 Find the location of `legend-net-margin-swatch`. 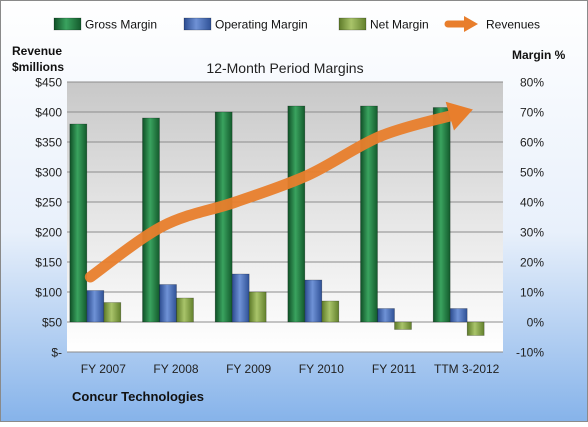

legend-net-margin-swatch is located at coordinates (352, 24).